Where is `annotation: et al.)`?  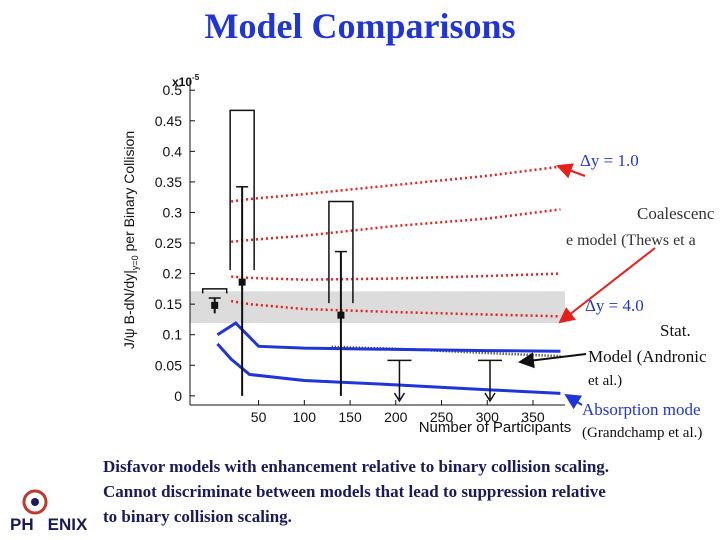 annotation: et al.) is located at coordinates (605, 381).